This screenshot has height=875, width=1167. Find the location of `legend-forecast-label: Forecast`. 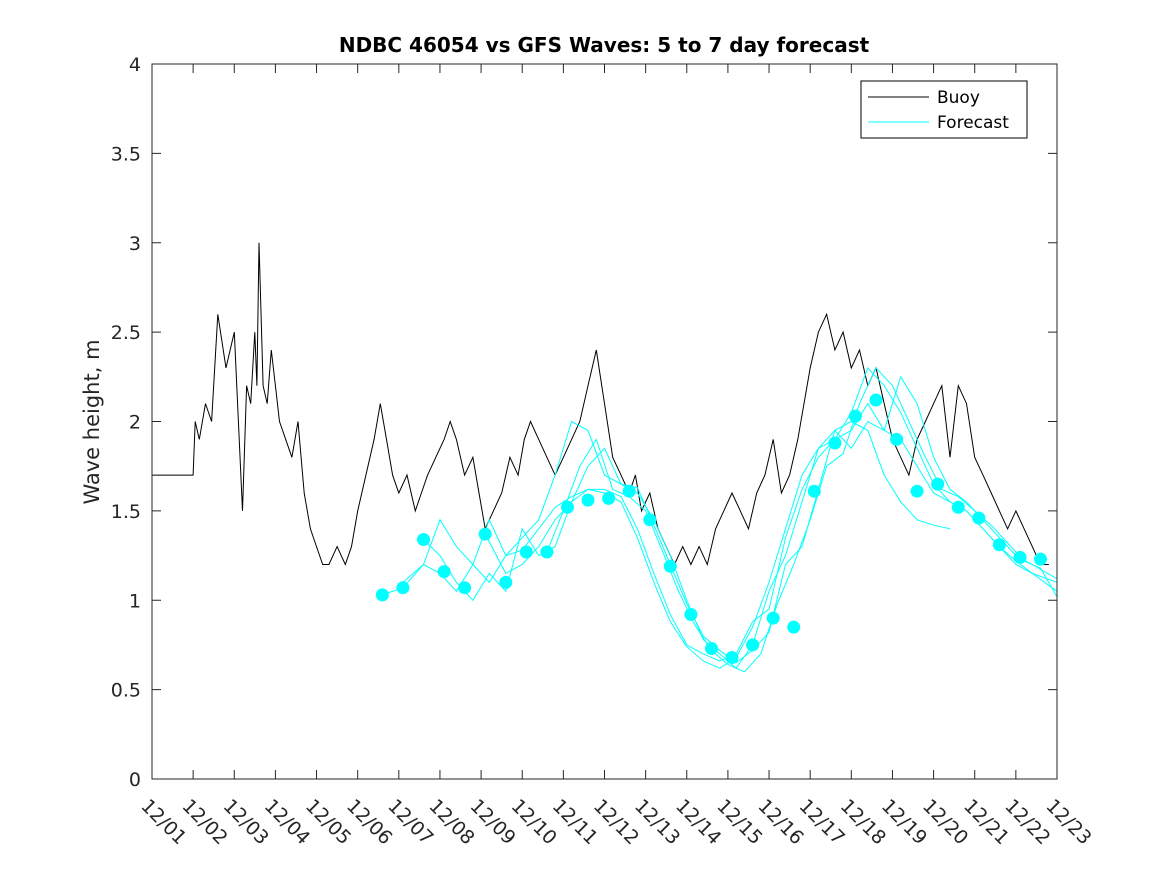

legend-forecast-label: Forecast is located at coordinates (973, 123).